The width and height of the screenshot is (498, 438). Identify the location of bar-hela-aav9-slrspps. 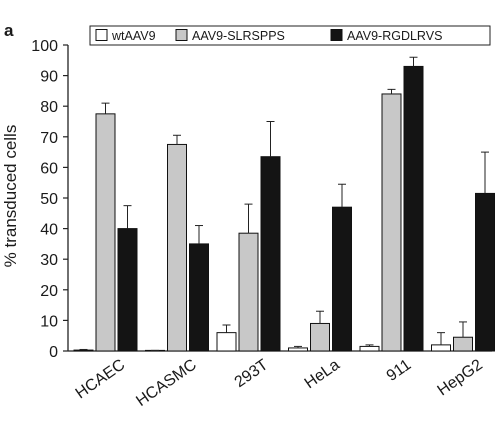
(320, 337).